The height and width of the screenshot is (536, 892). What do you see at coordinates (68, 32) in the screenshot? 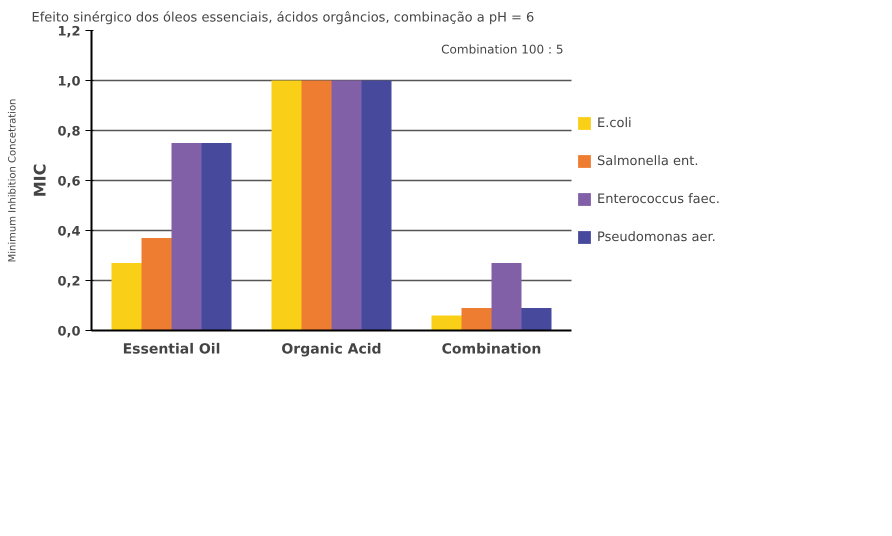
I see `y-tick-label: 1,2` at bounding box center [68, 32].